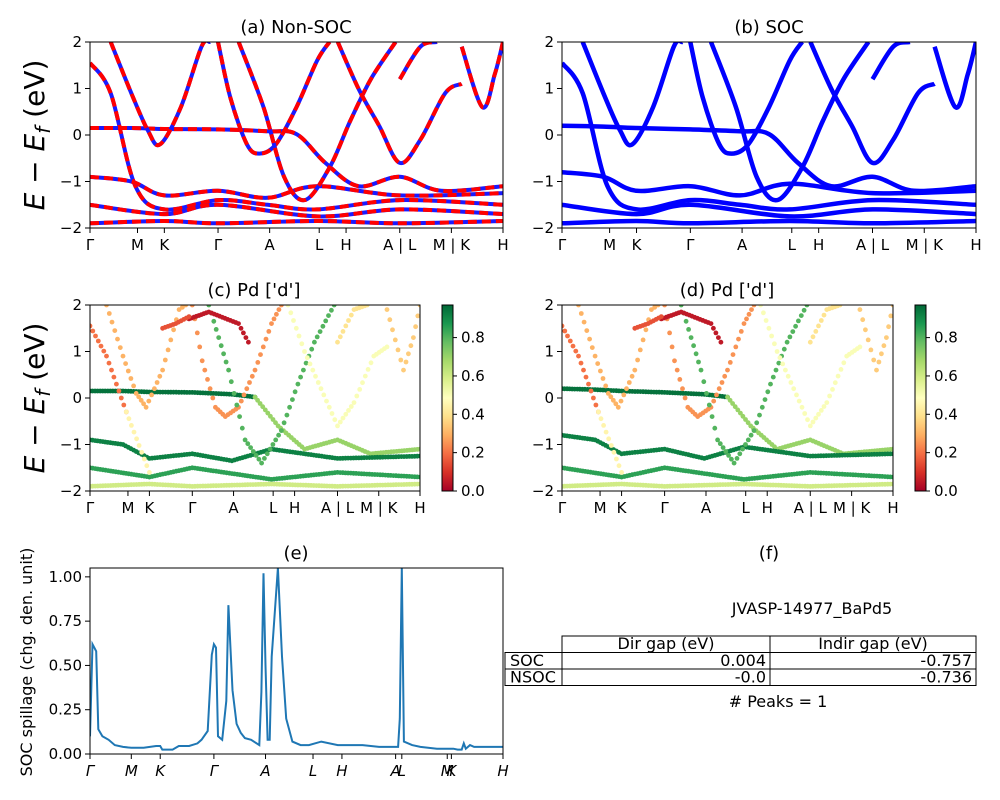 This screenshot has width=1000, height=800. What do you see at coordinates (26, 662) in the screenshot?
I see `spillage-axis-label: SOC spillage (chg. den. unit)` at bounding box center [26, 662].